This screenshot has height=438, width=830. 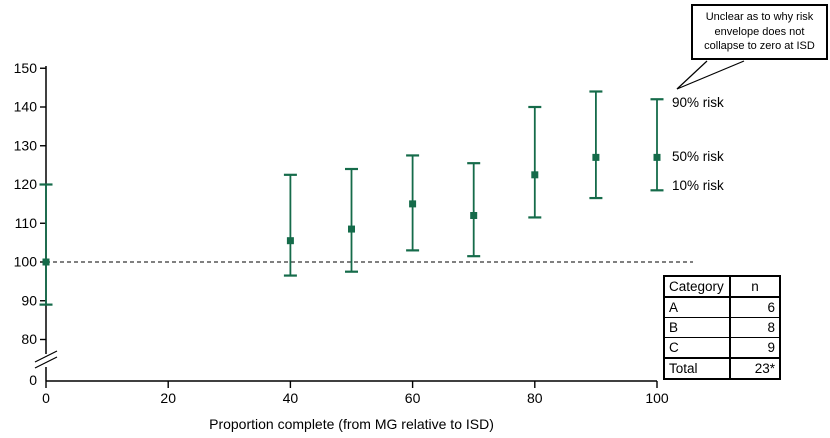 I want to click on x-tick-label: 0, so click(x=46, y=398).